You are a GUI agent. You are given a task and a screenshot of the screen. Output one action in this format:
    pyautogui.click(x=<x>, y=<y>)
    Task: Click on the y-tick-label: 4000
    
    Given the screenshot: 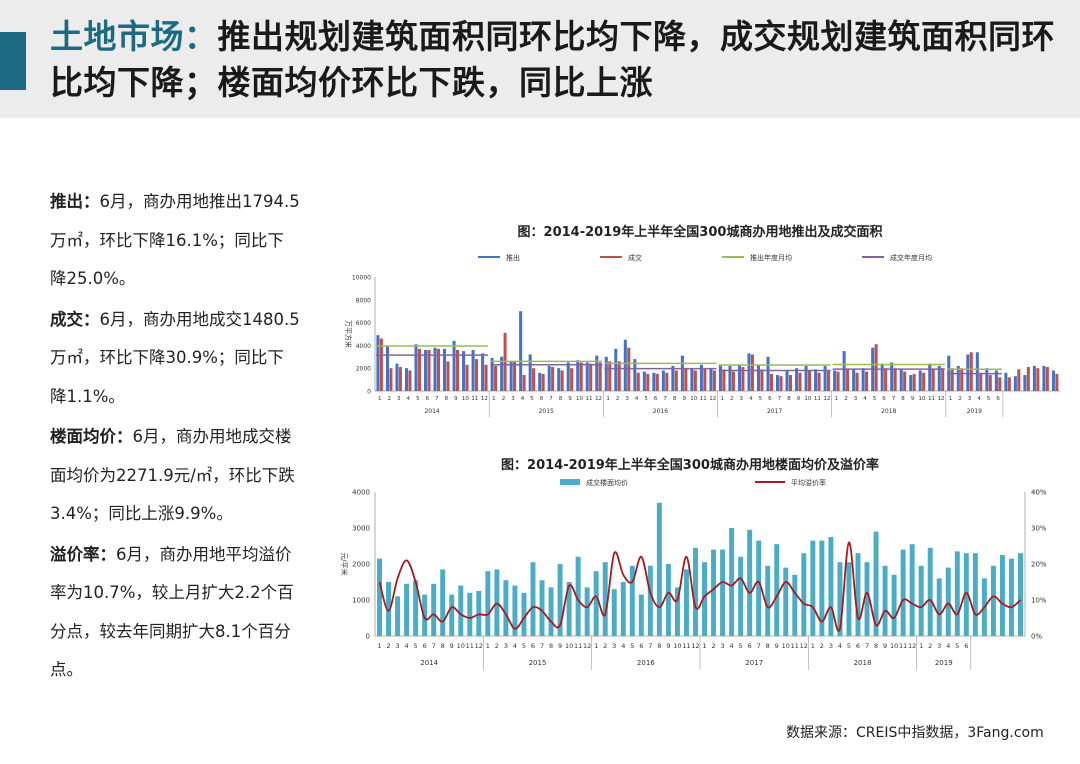 What is the action you would take?
    pyautogui.click(x=363, y=346)
    